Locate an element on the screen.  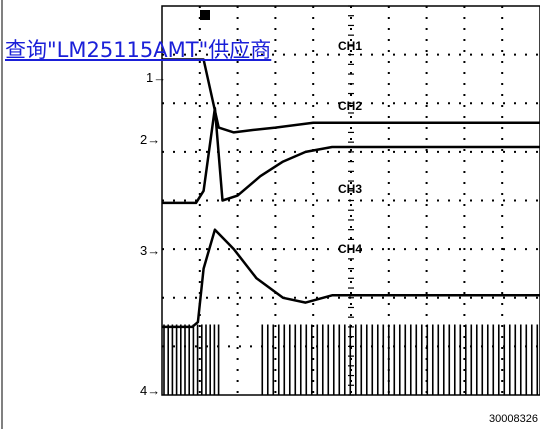
supplier-search-link: 查询"LM25115AMT"供应商 is located at coordinates (138, 50).